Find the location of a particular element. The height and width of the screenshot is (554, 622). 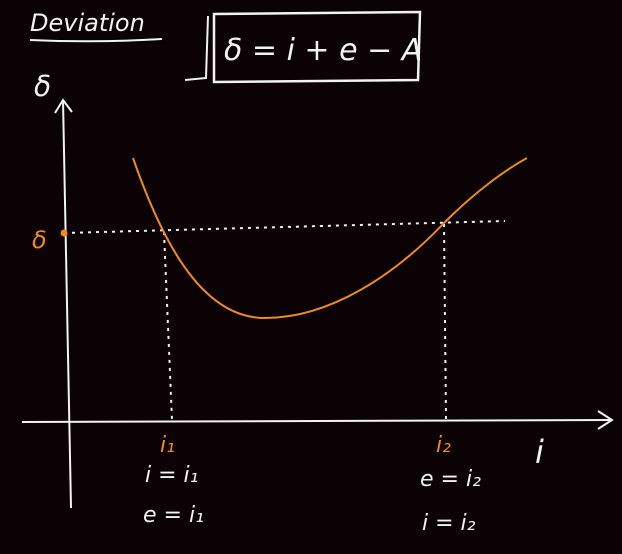

condition-left-1: i = i₁ is located at coordinates (171, 475).